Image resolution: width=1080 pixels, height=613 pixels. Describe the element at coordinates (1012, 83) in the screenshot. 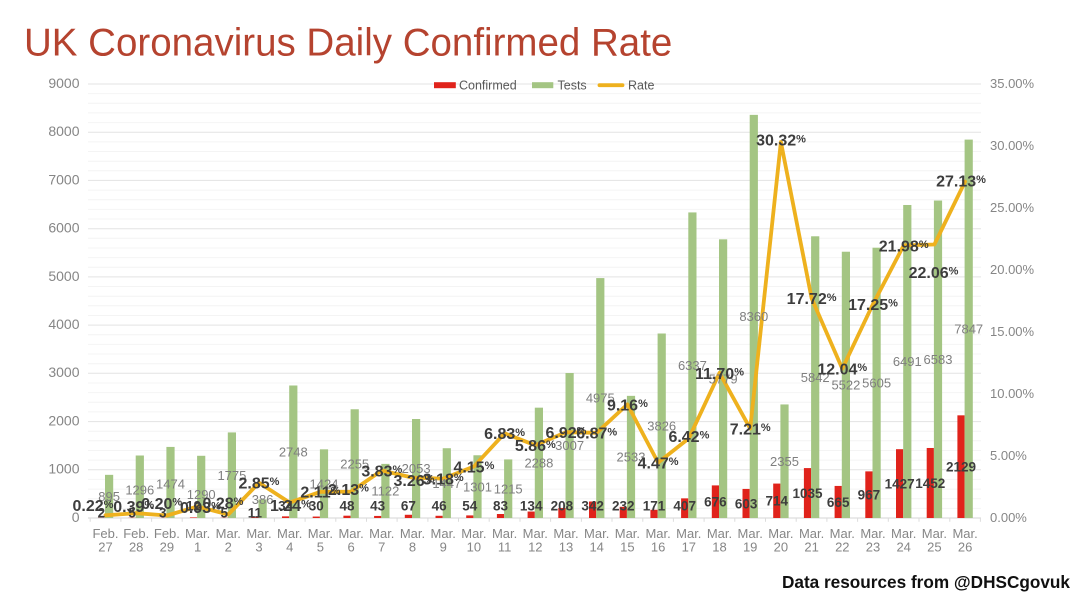

I see `svg-text: 35.00%` at that location.